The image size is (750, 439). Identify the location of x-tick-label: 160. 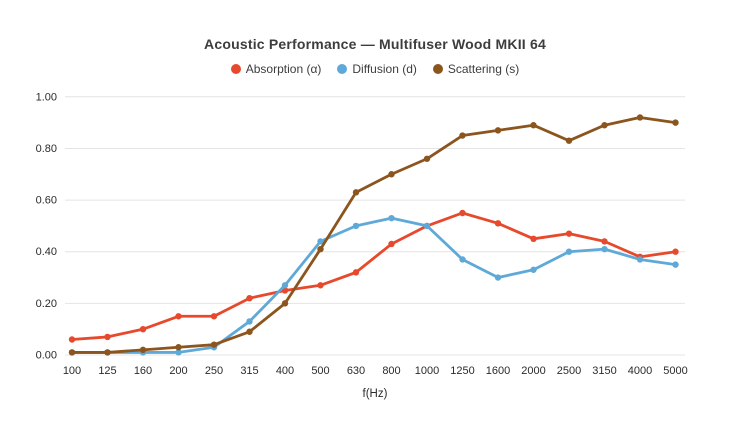
(143, 371).